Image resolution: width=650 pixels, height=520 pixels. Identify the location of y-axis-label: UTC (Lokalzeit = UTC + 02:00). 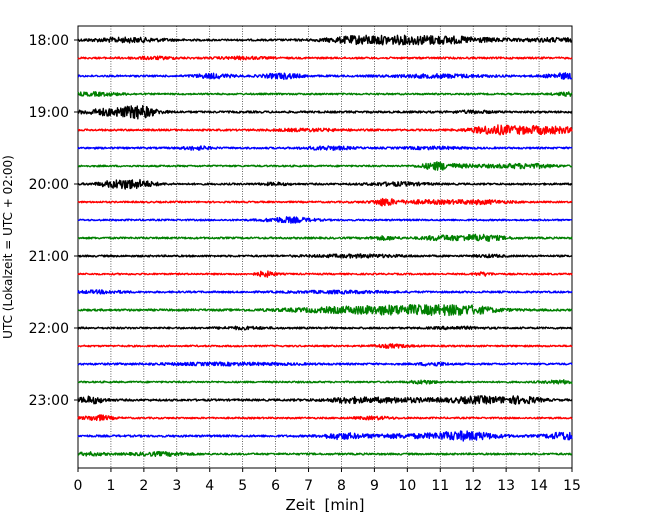
(8, 247).